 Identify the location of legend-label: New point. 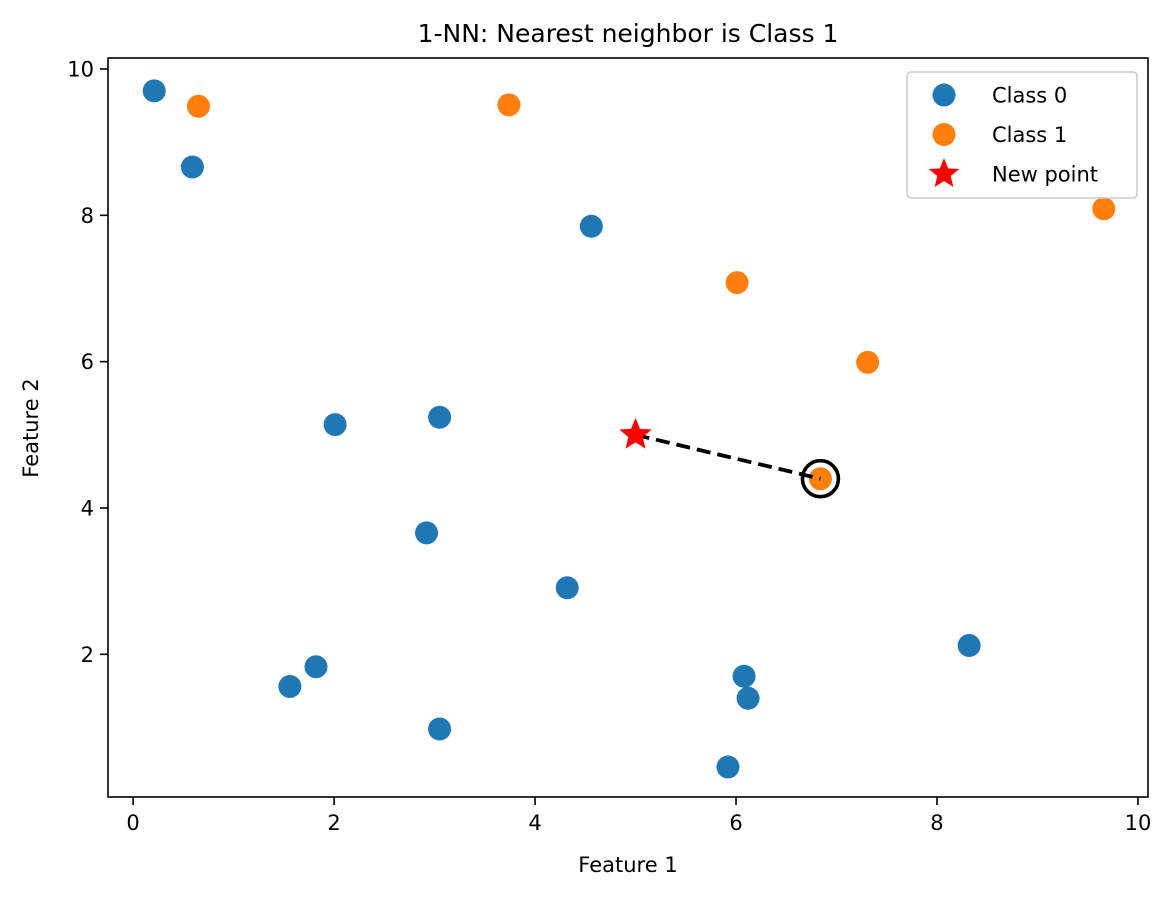
(1045, 175).